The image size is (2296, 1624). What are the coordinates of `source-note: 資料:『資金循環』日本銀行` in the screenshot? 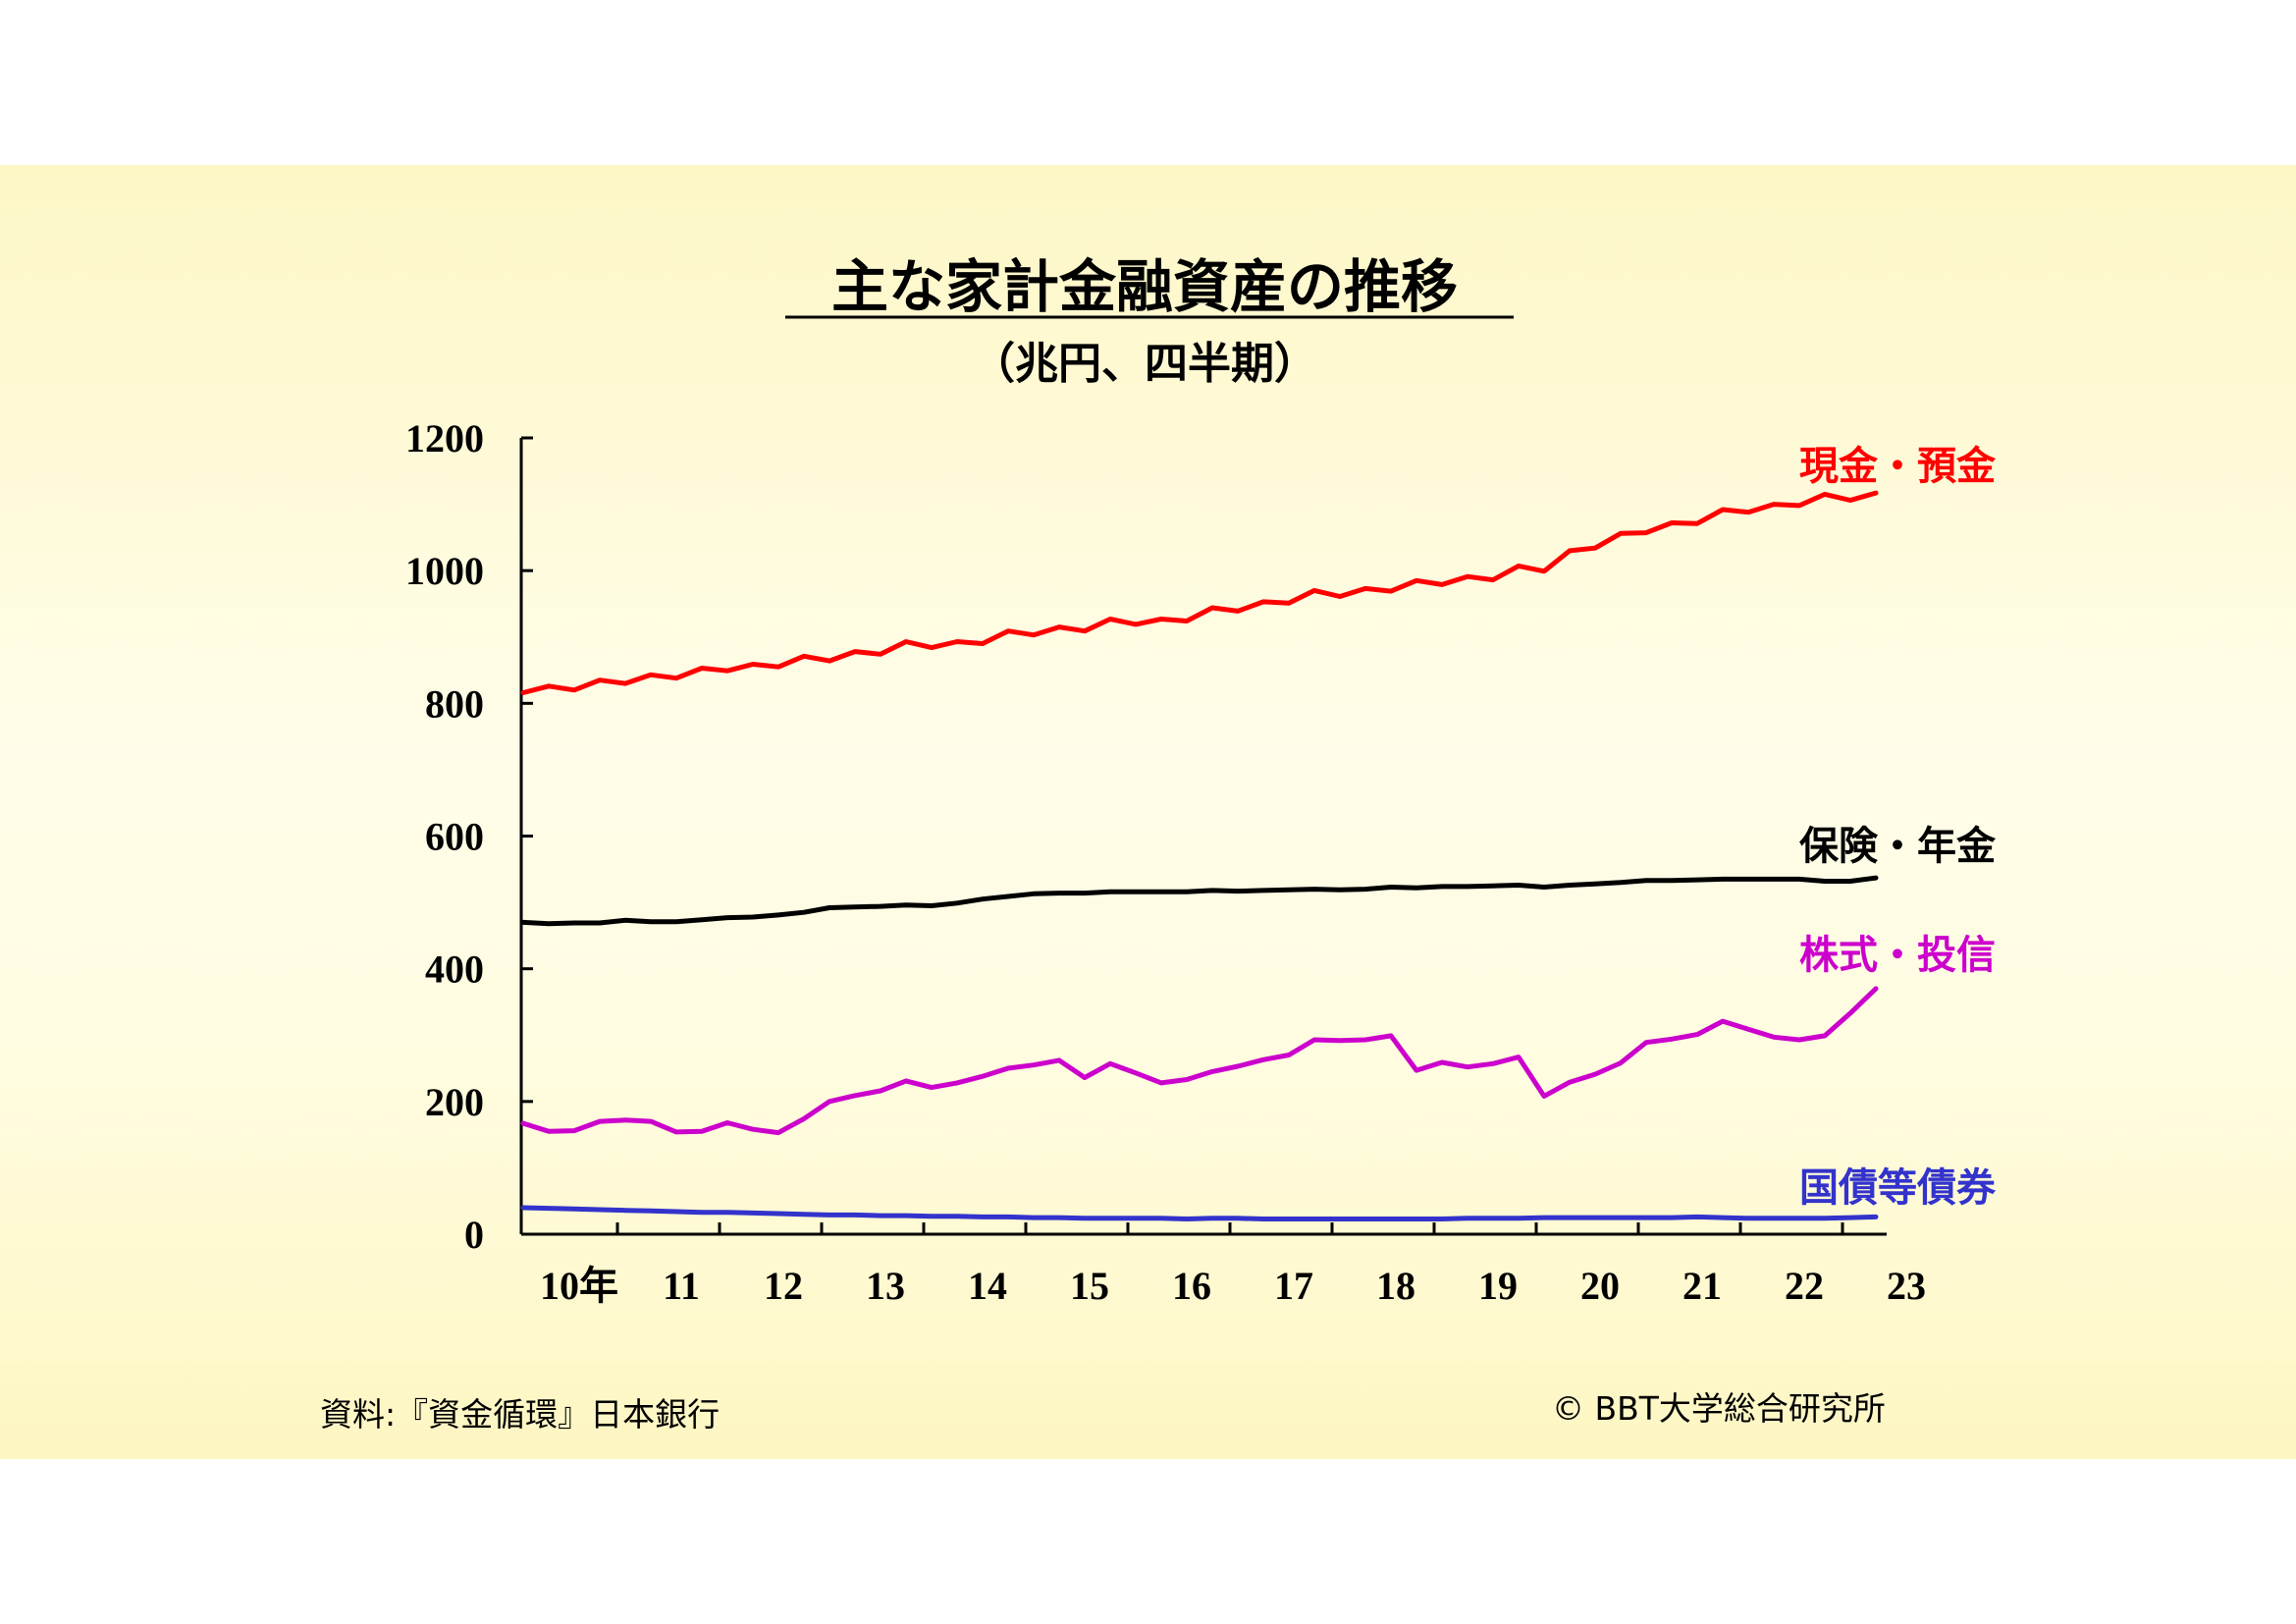 It's located at (520, 1414).